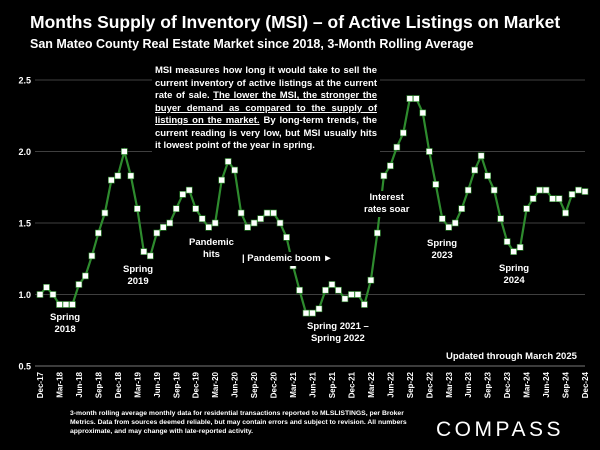 This screenshot has width=600, height=450. What do you see at coordinates (546, 384) in the screenshot?
I see `x-tick-label: Jun-24` at bounding box center [546, 384].